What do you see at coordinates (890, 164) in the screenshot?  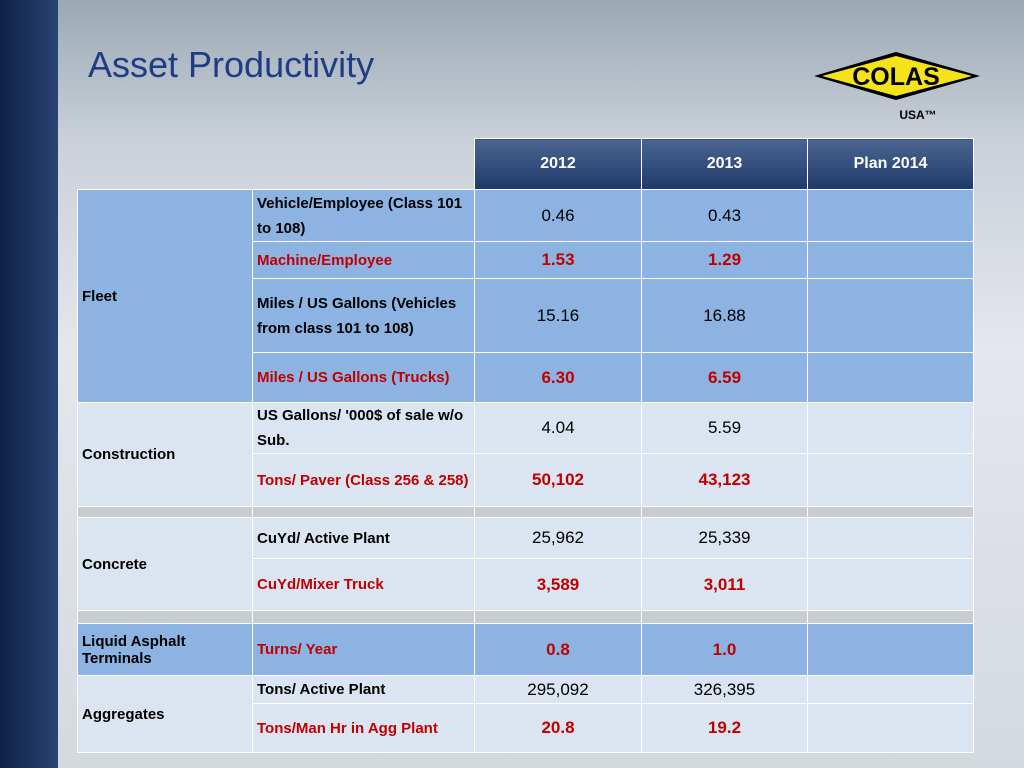 I see `column-header: Plan 2014` at bounding box center [890, 164].